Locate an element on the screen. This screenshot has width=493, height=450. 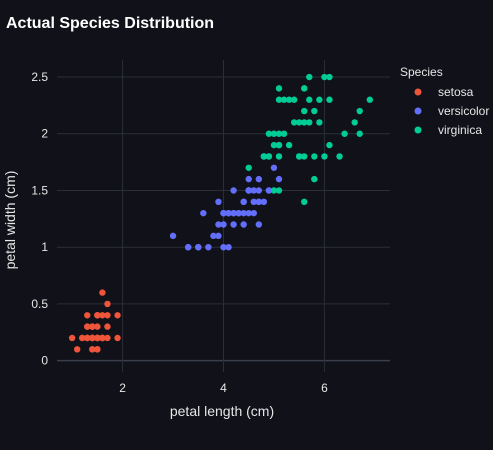
legend: Species setosa versicolor virginica is located at coordinates (444, 101).